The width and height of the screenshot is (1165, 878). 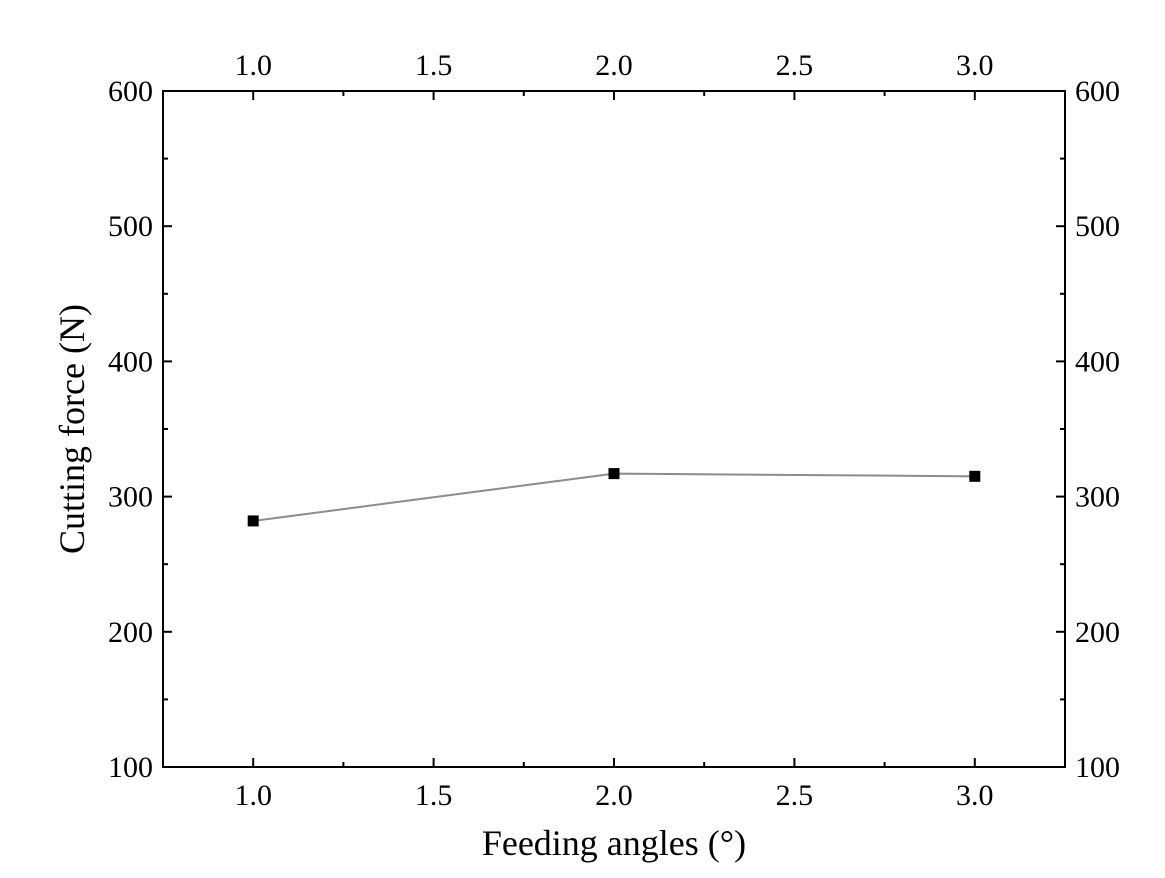 I want to click on y-tick-label-right: 300, so click(x=1097, y=497).